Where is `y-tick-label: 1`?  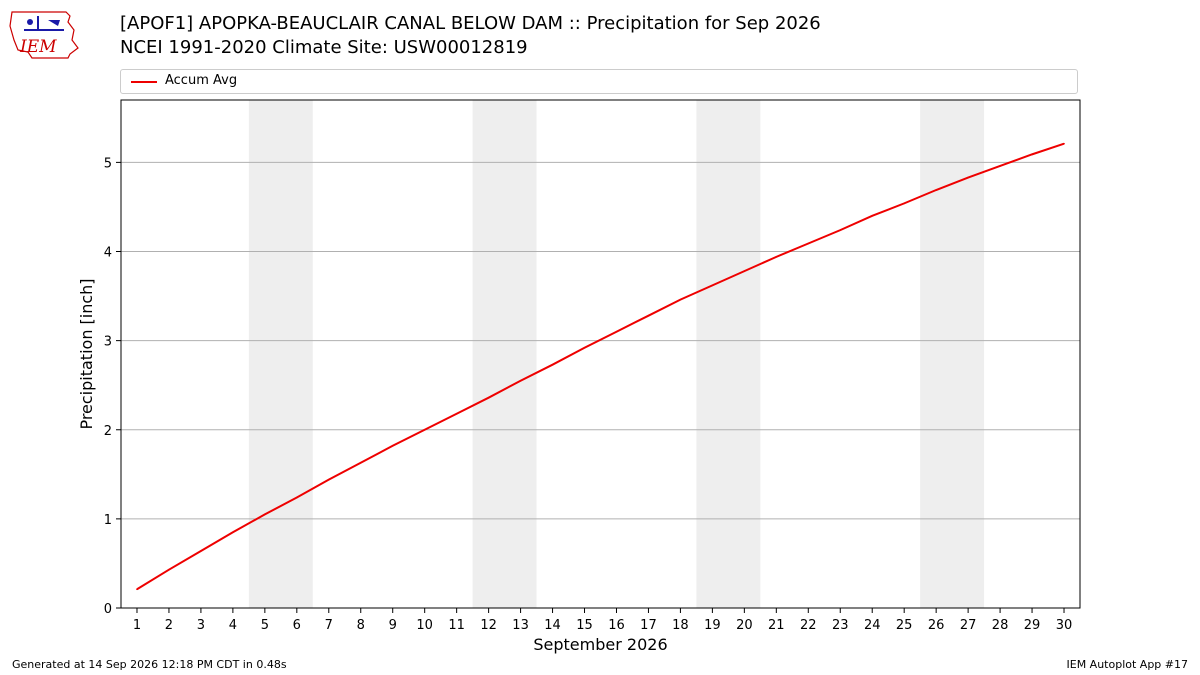
y-tick-label: 1 is located at coordinates (108, 520).